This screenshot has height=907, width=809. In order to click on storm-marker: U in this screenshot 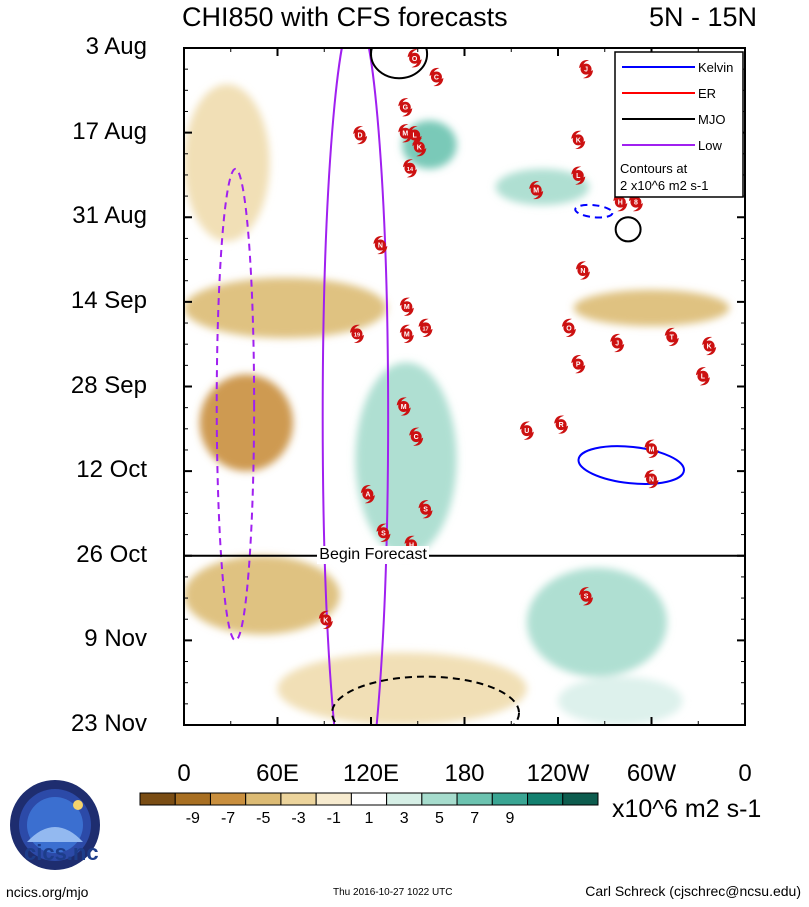, I will do `click(526, 430)`.